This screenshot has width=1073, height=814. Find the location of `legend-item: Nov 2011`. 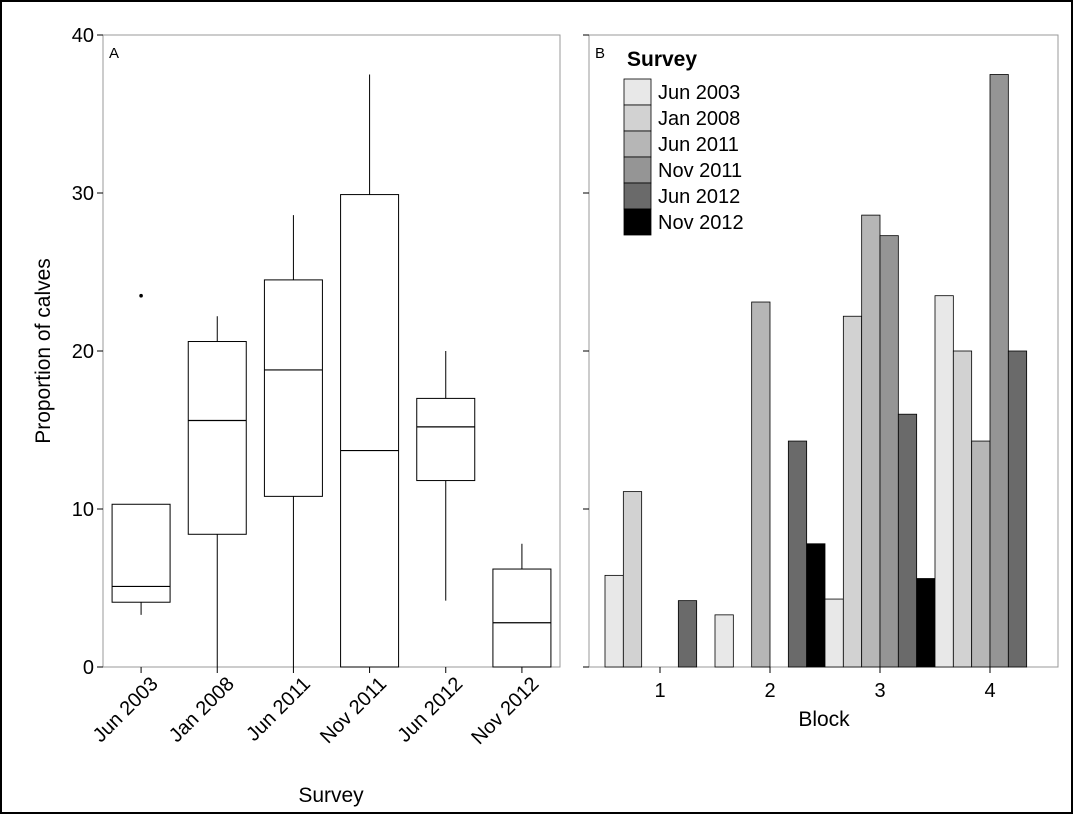

legend-item: Nov 2011 is located at coordinates (682, 170).